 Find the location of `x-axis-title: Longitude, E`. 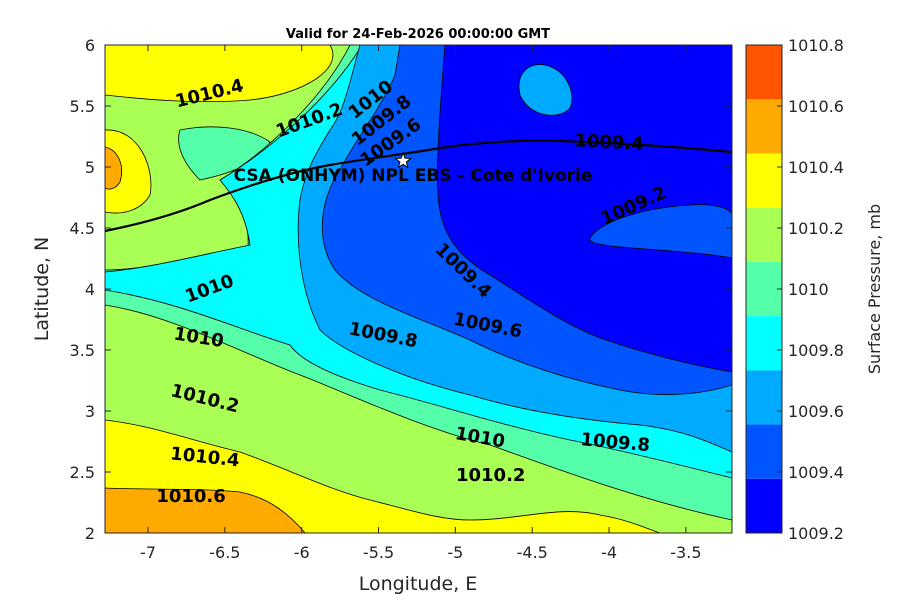

x-axis-title: Longitude, E is located at coordinates (418, 584).